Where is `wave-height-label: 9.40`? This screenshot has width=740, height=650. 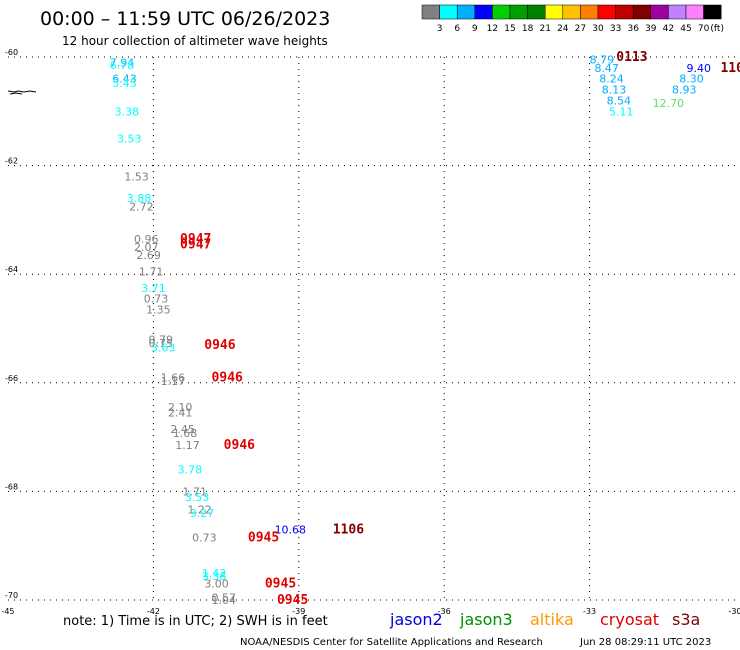 wave-height-label: 9.40 is located at coordinates (699, 68).